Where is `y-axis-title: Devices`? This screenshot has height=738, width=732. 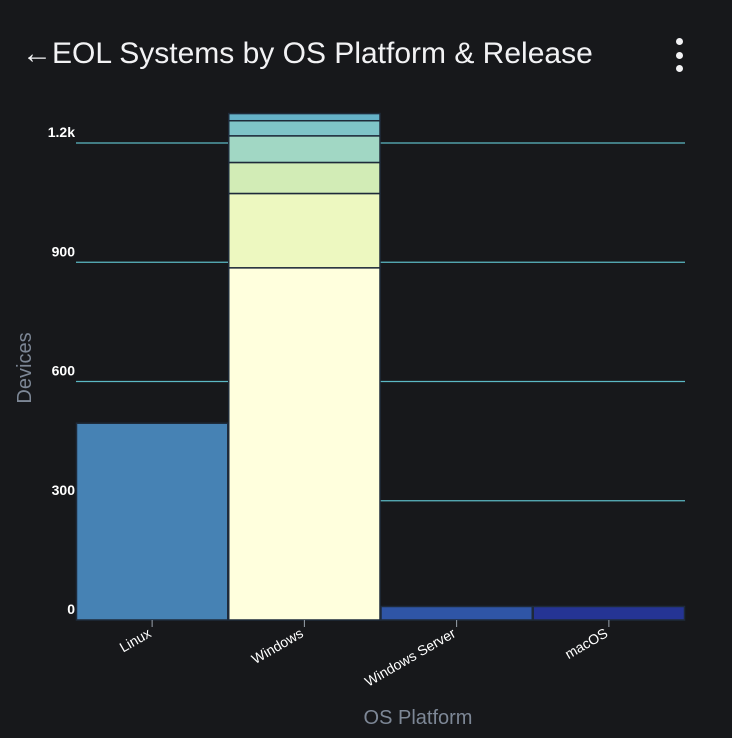 y-axis-title: Devices is located at coordinates (25, 367).